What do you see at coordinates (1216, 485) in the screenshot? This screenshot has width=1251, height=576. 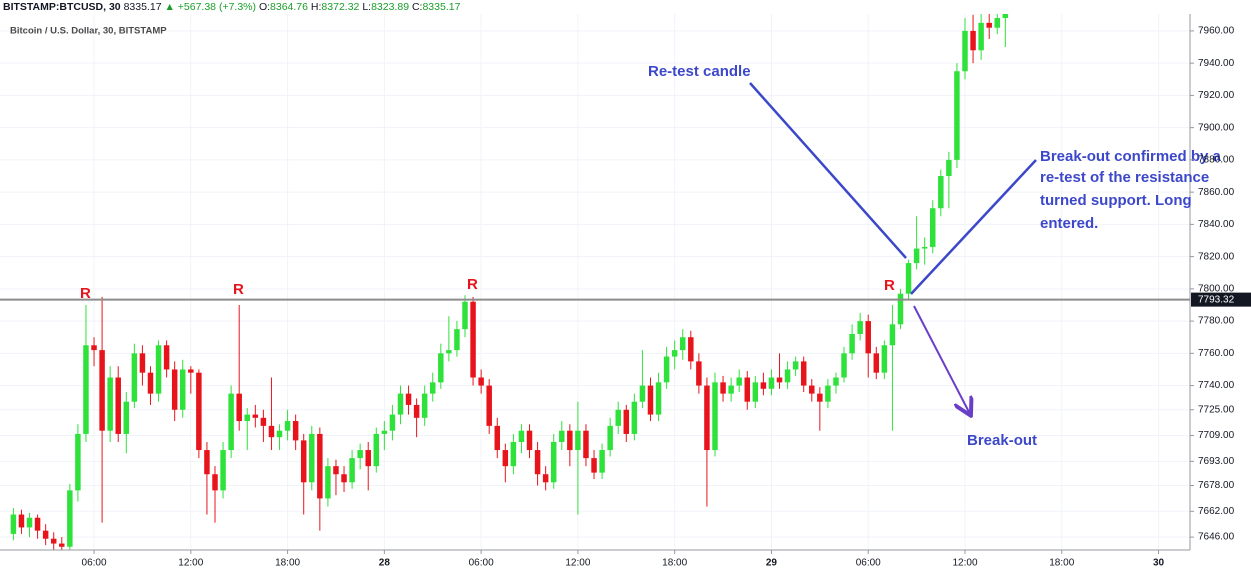 I see `y-tick-label: 7678.00` at bounding box center [1216, 485].